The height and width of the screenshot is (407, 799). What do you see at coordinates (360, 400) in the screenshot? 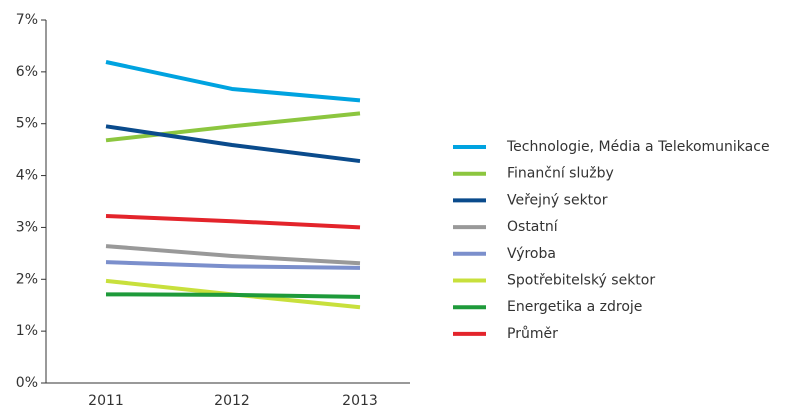
I see `x-tick-label: 2013` at bounding box center [360, 400].